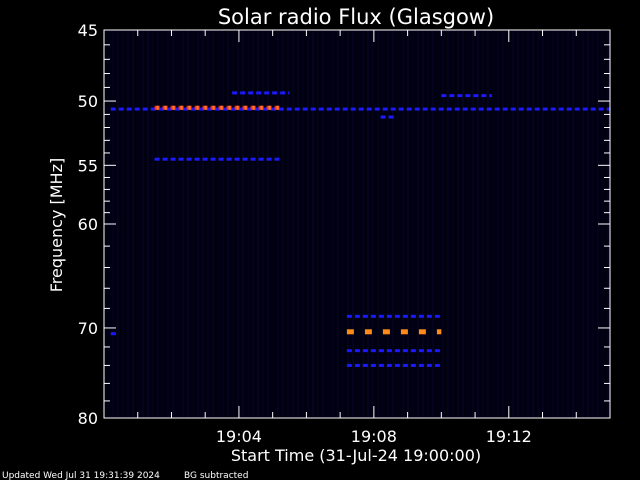  I want to click on x-tick-label: 19:12, so click(509, 436).